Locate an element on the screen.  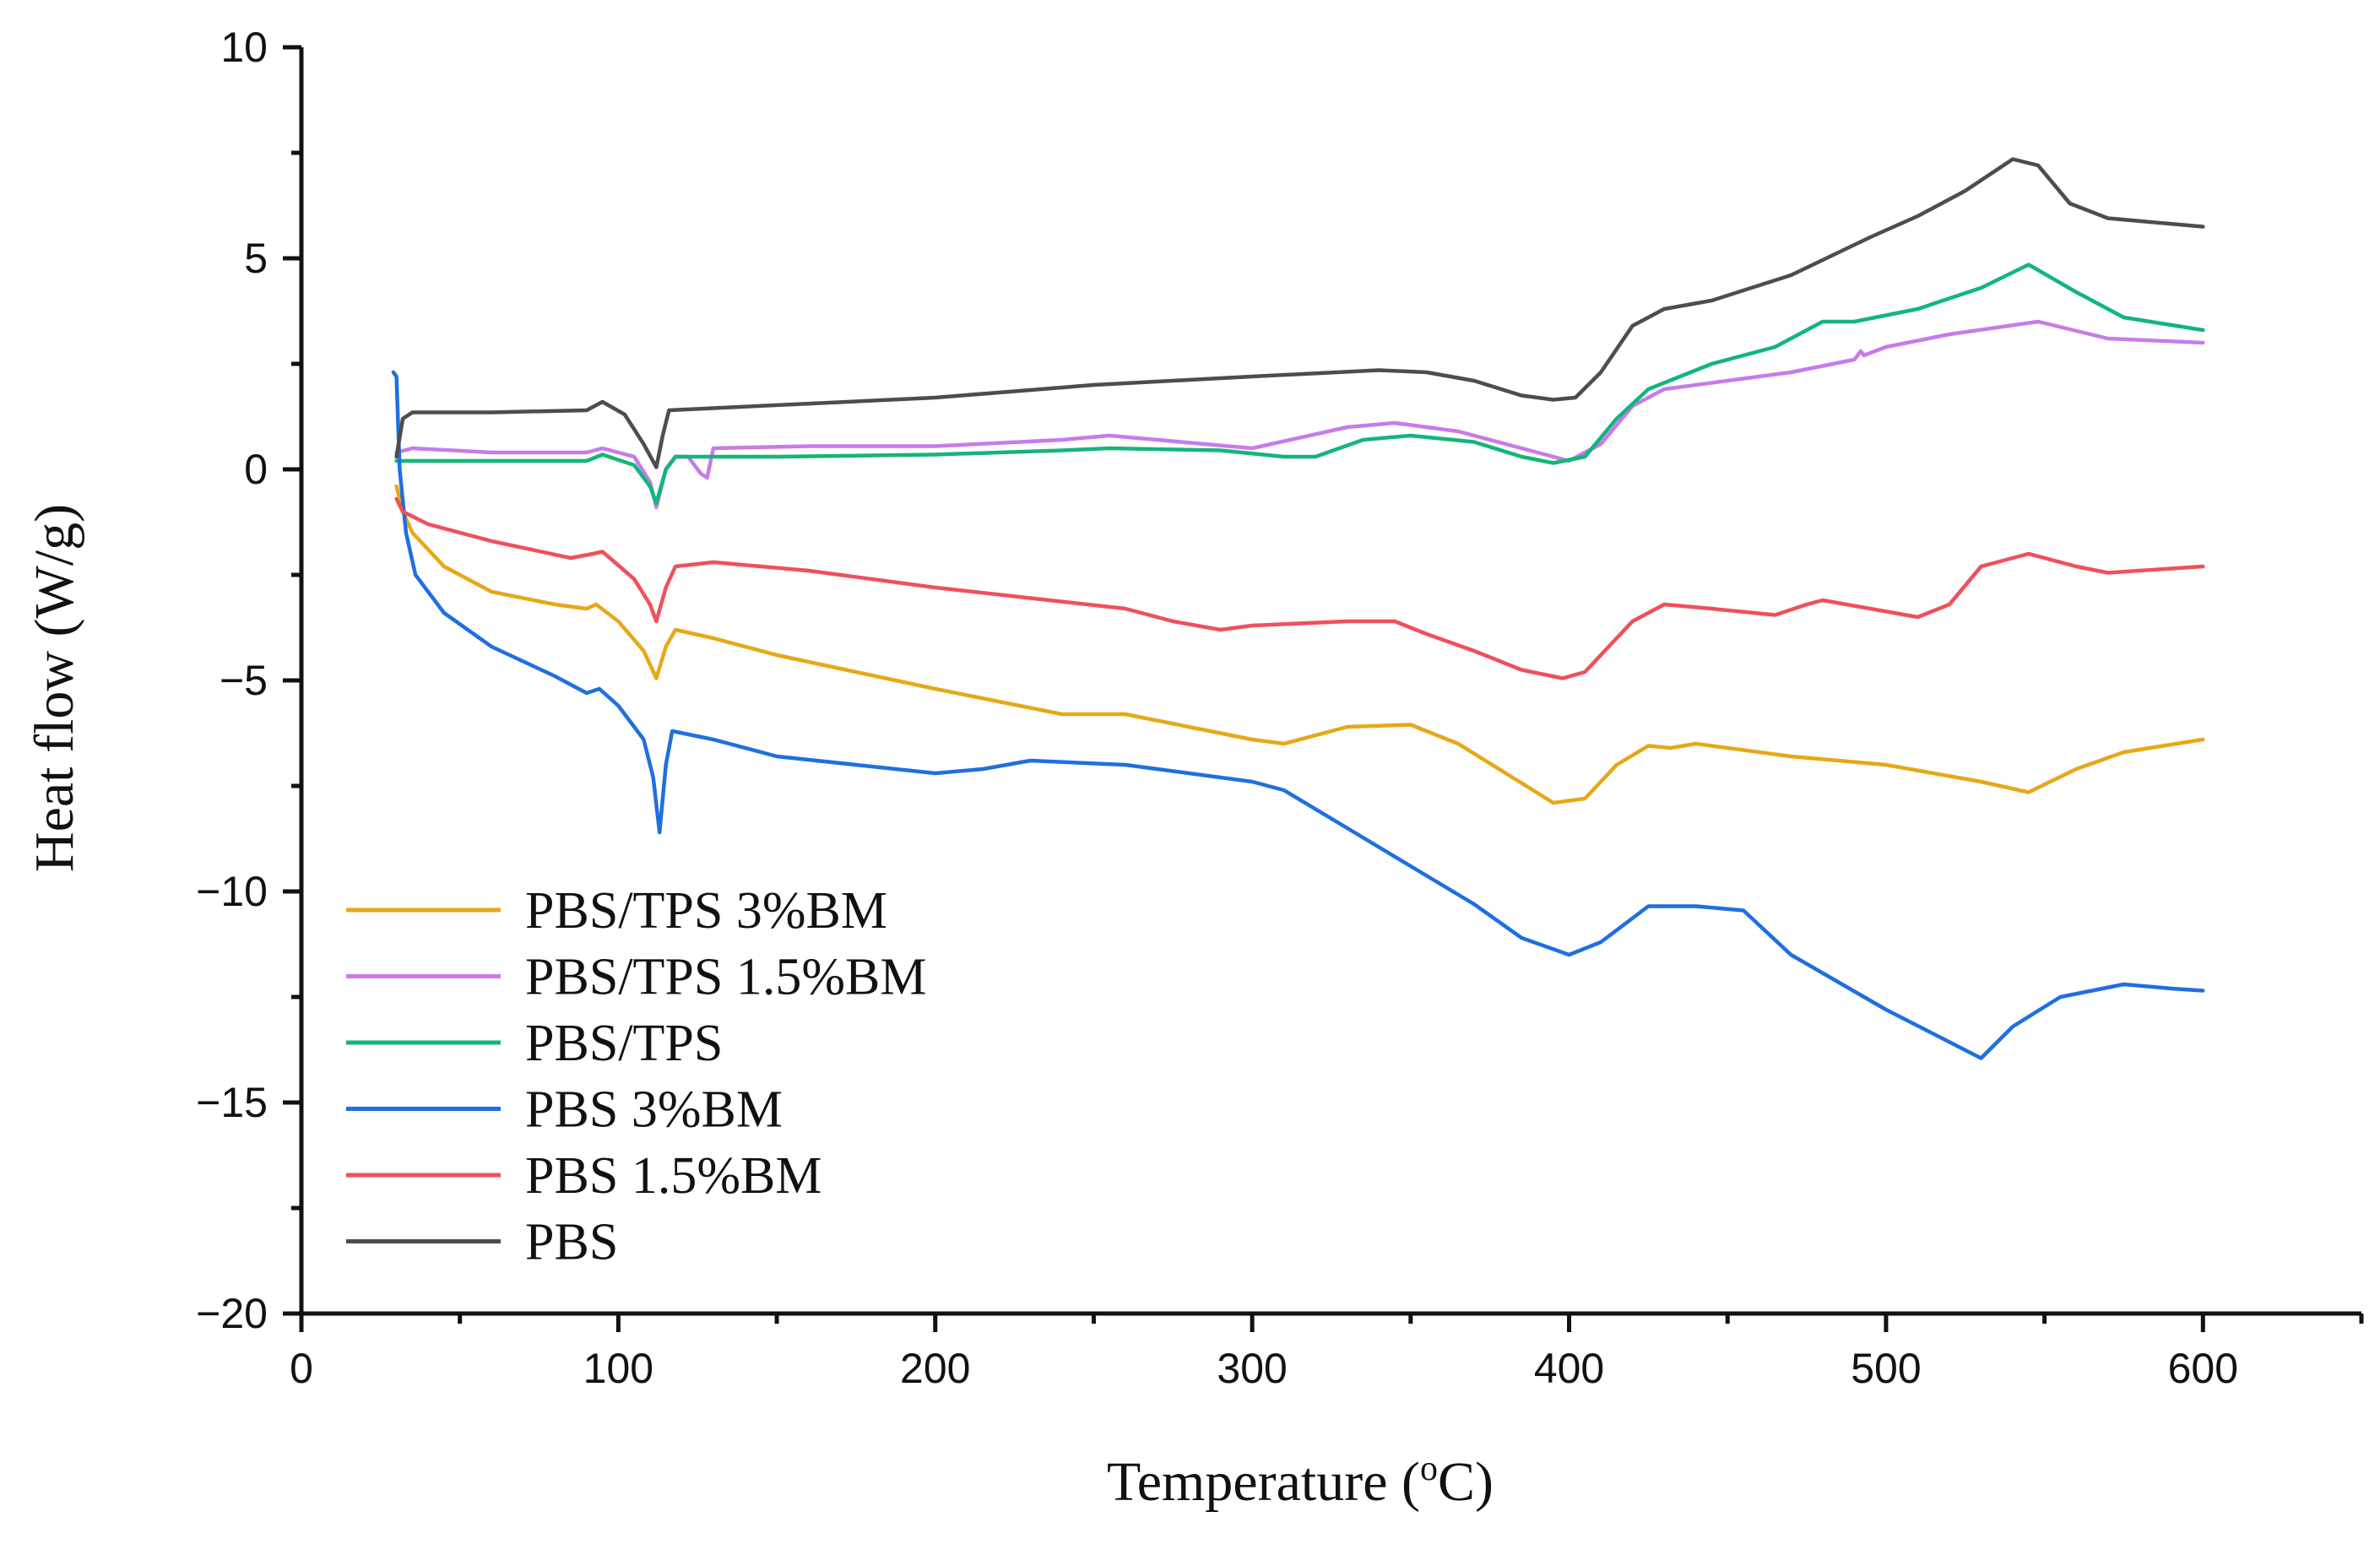
x-axis-title-suffix: C) is located at coordinates (1466, 1482).